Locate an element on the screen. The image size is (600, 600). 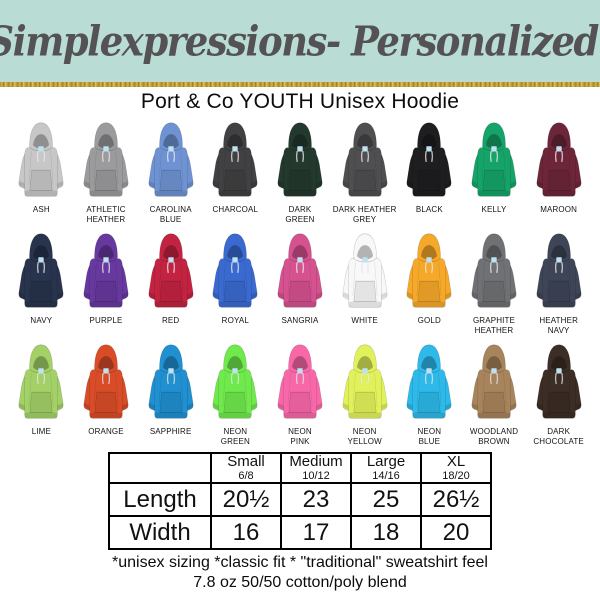
size-column-header: Large 14/16 is located at coordinates (386, 468).